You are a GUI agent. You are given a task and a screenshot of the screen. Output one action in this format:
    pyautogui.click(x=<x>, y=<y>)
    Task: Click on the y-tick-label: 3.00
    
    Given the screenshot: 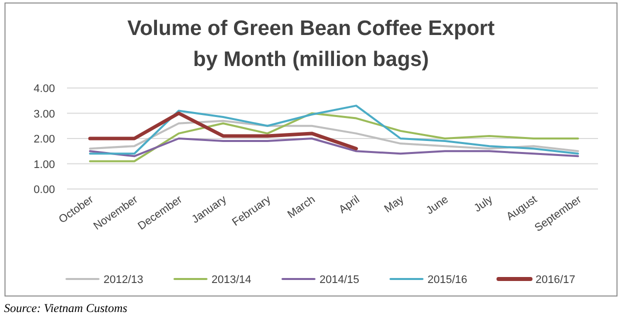 What is the action you would take?
    pyautogui.click(x=44, y=114)
    